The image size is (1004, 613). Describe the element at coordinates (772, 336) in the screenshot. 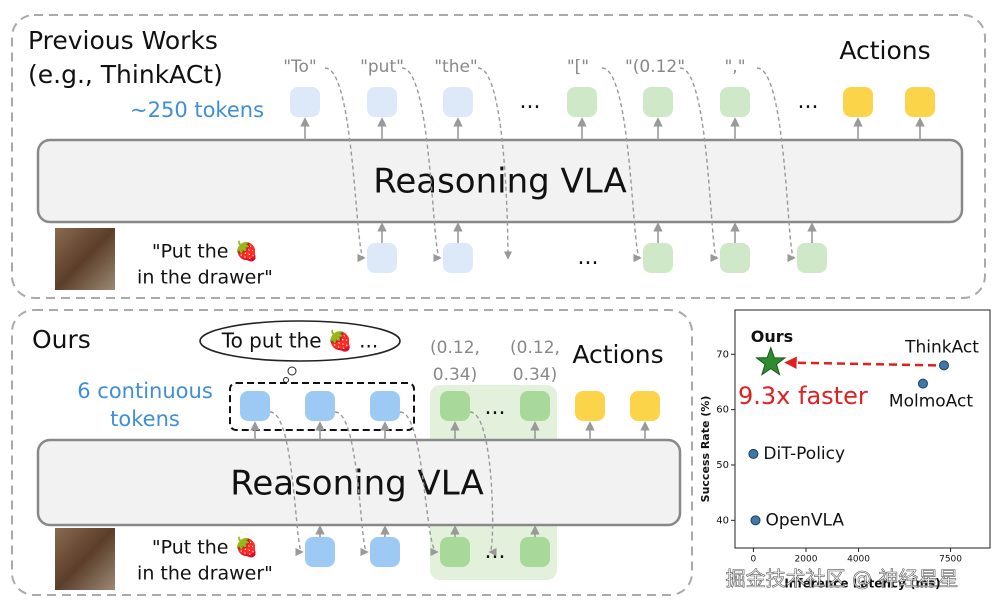

I see `point-label: Ours` at that location.